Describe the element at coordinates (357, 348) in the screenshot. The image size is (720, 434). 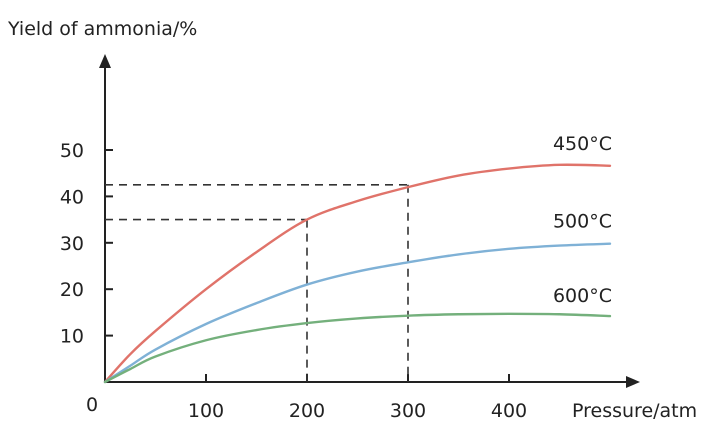
I see `series-line` at that location.